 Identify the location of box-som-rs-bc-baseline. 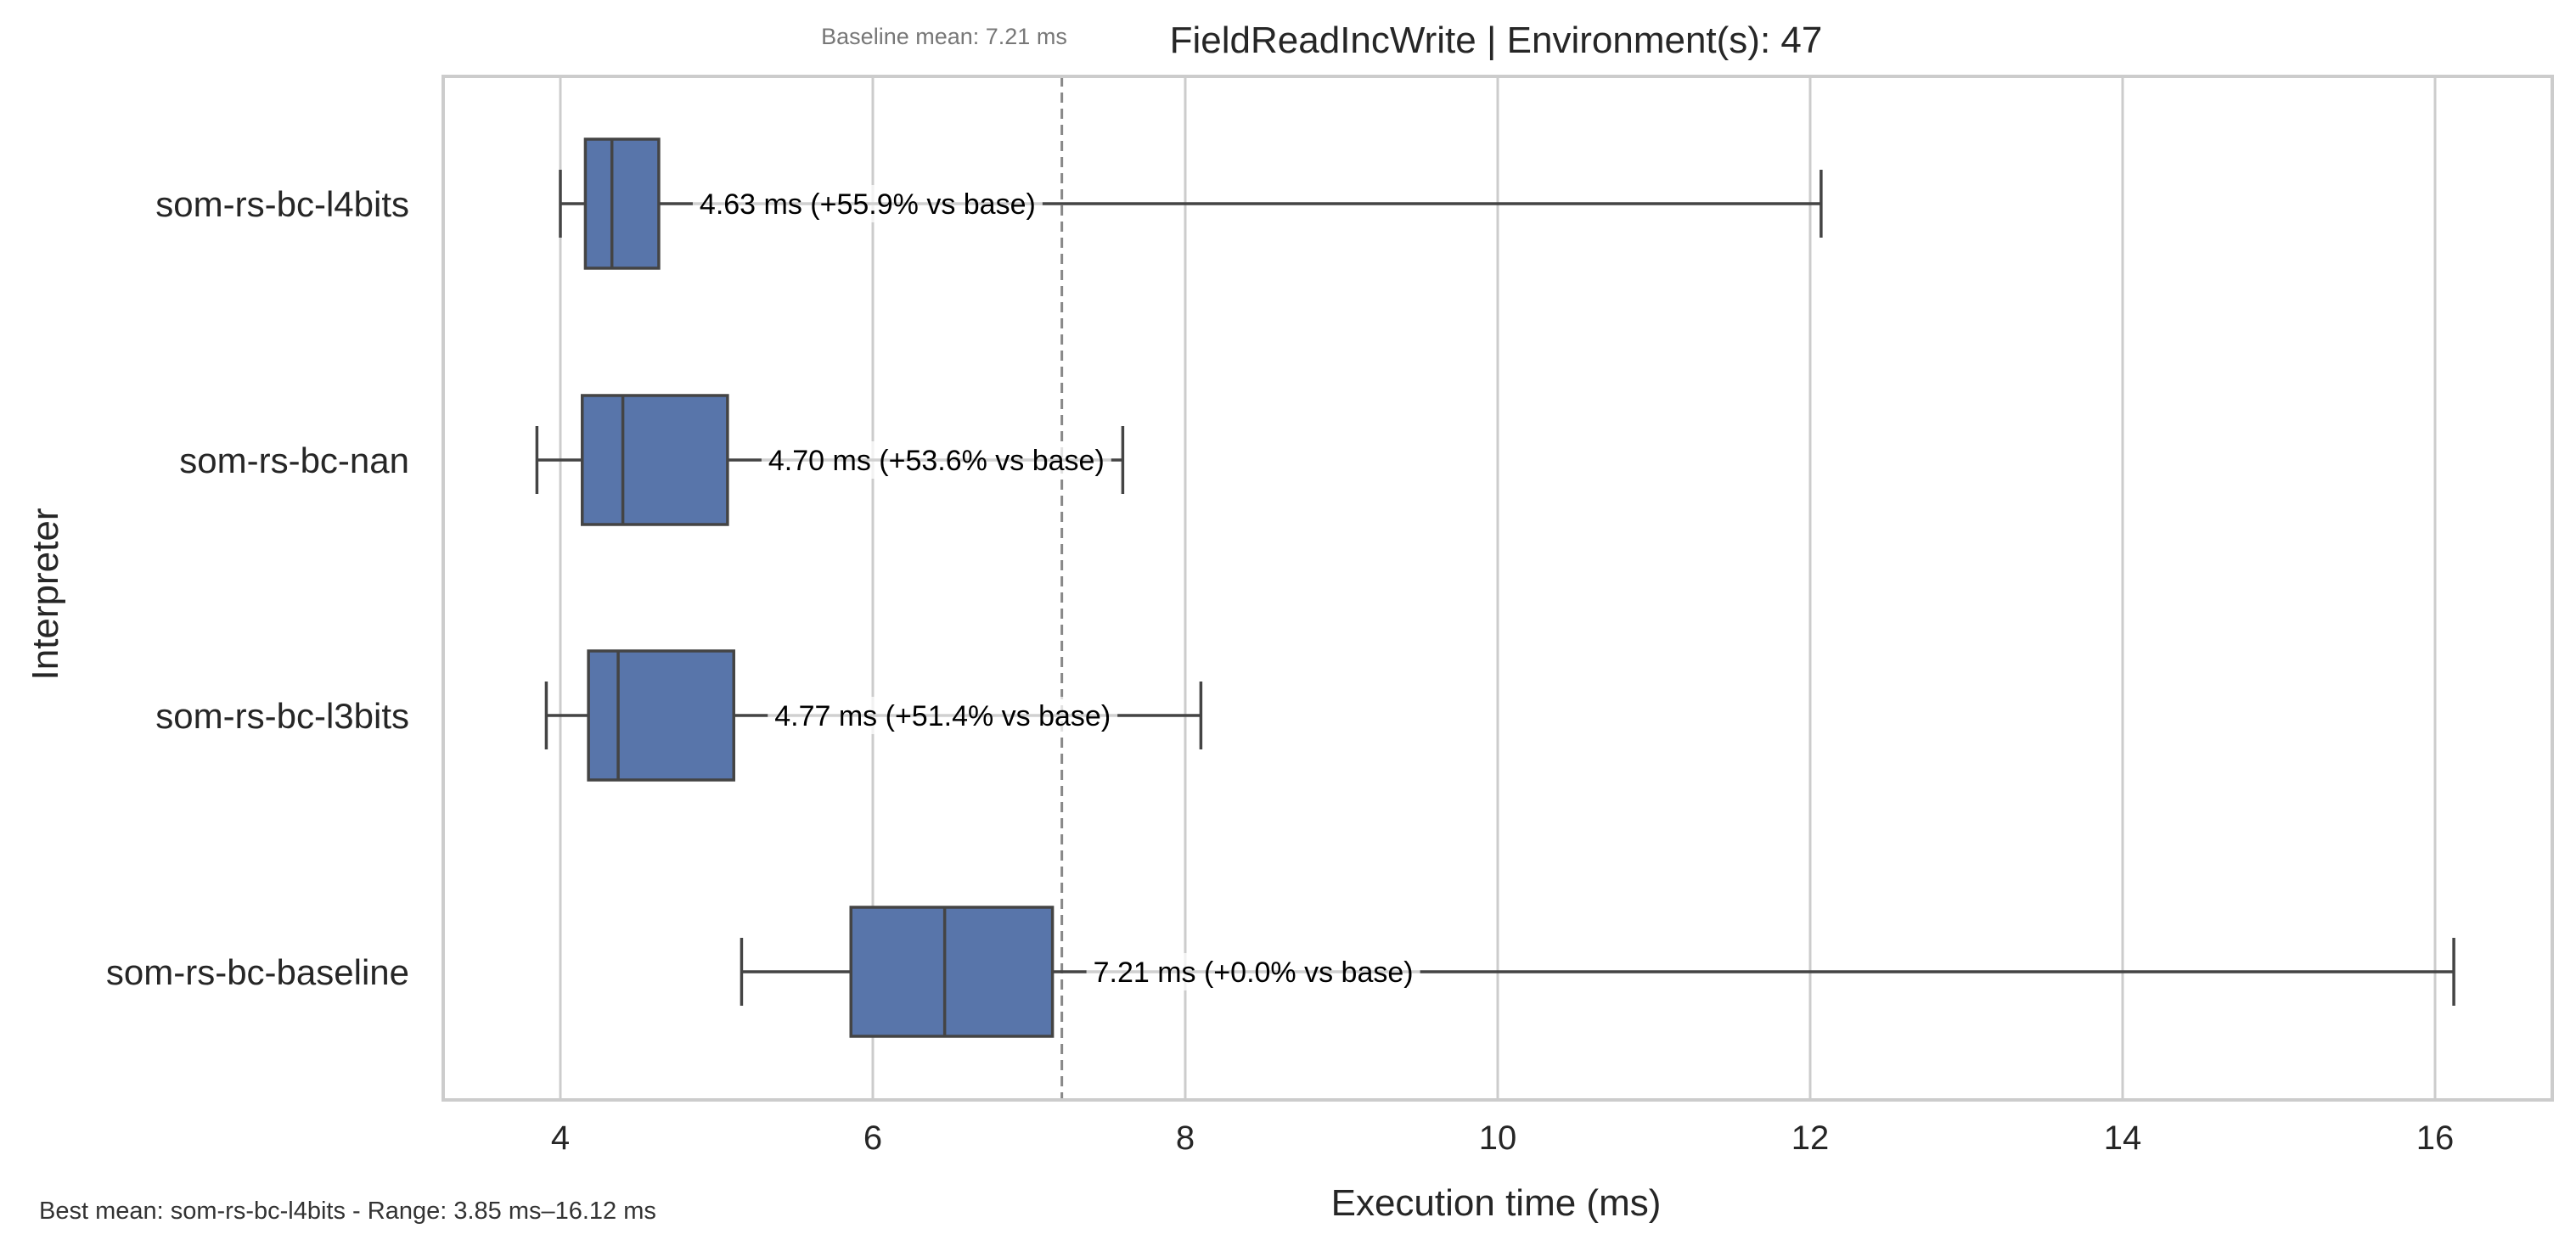
(1597, 972).